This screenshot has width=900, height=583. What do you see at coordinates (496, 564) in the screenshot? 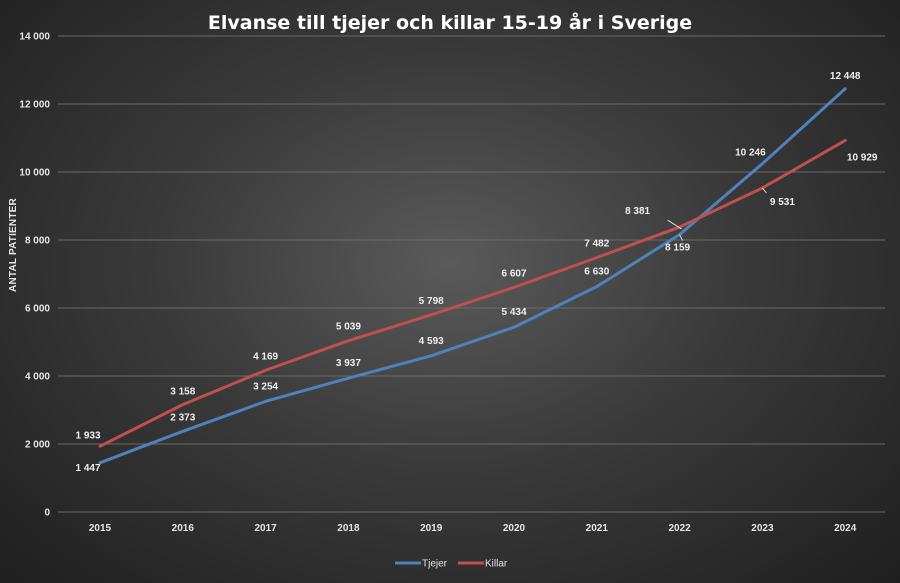
I see `legend-label-killar: Killar` at bounding box center [496, 564].